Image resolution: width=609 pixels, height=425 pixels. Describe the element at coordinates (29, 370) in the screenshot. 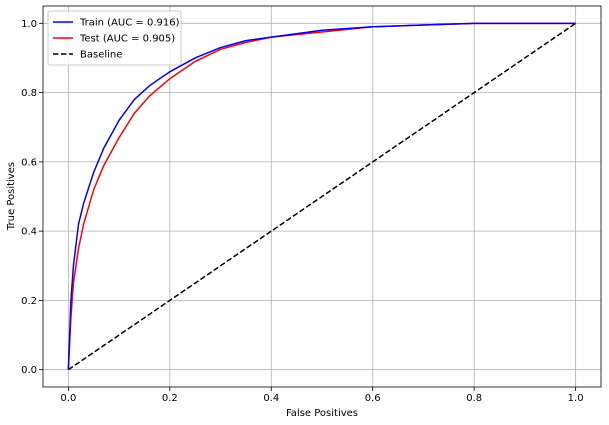

I see `y-tick-label: 0.0` at that location.